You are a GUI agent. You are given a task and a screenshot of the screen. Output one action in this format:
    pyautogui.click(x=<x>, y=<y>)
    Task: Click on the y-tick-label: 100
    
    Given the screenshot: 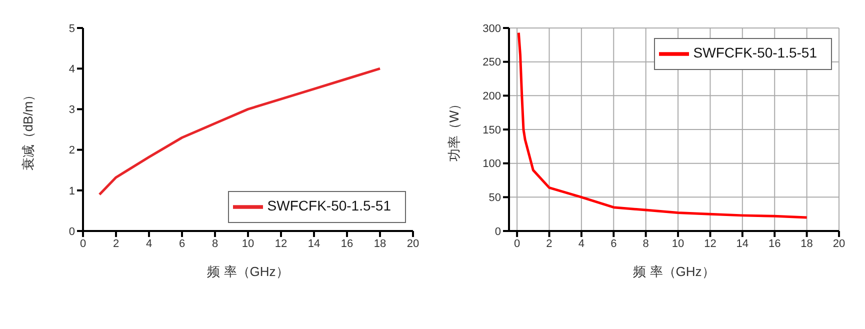 What is the action you would take?
    pyautogui.click(x=491, y=164)
    